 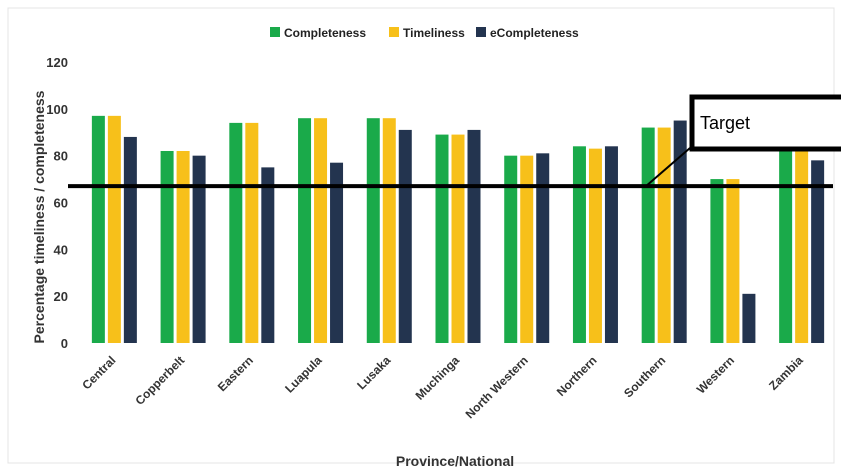 I want to click on legend-swatch-timeliness, so click(x=394, y=32).